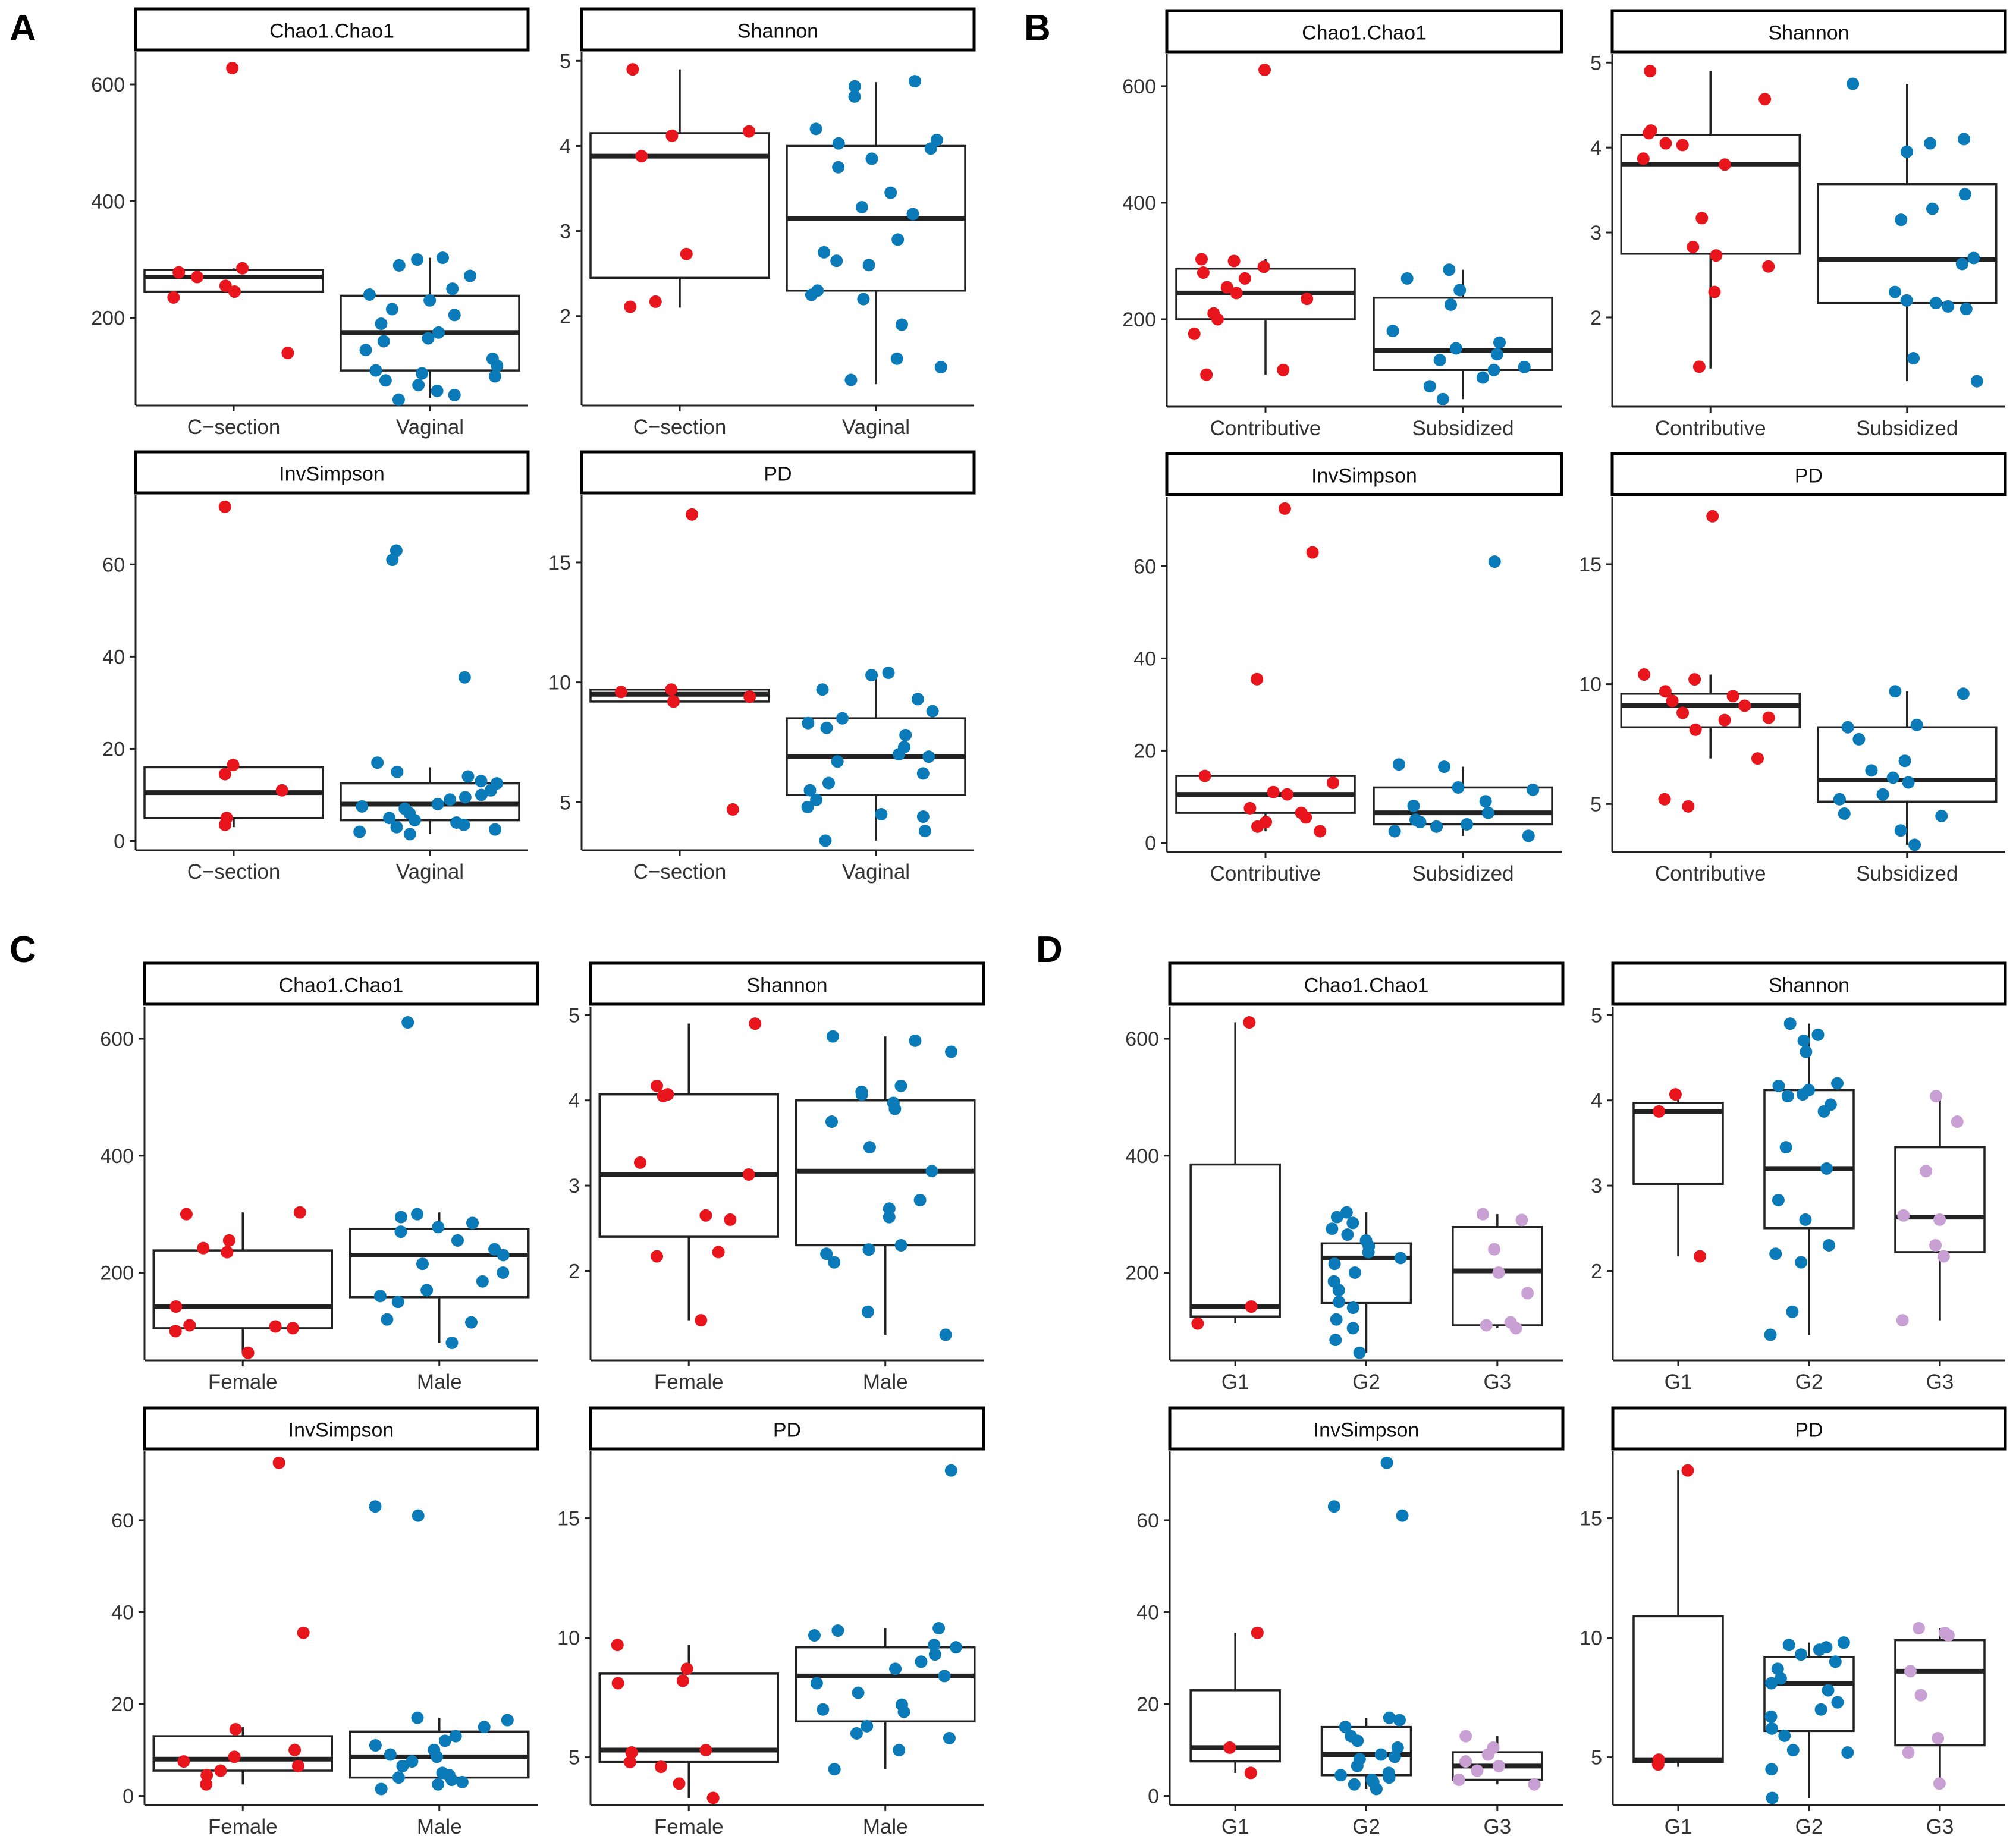 This screenshot has width=2016, height=1836. What do you see at coordinates (1590, 1519) in the screenshot?
I see `y-tick-label: 15` at bounding box center [1590, 1519].